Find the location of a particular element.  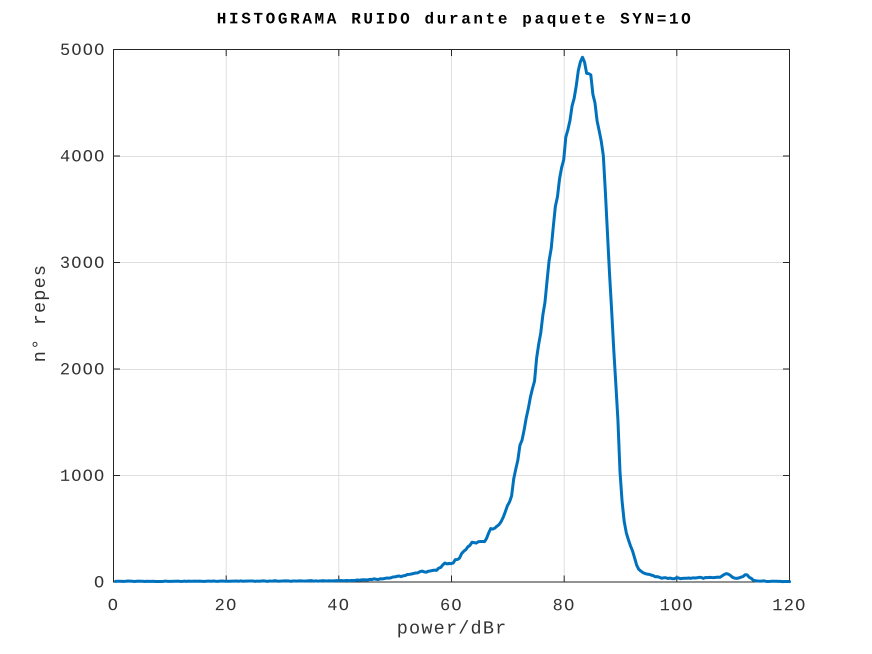

svg-text: 2O is located at coordinates (226, 606).